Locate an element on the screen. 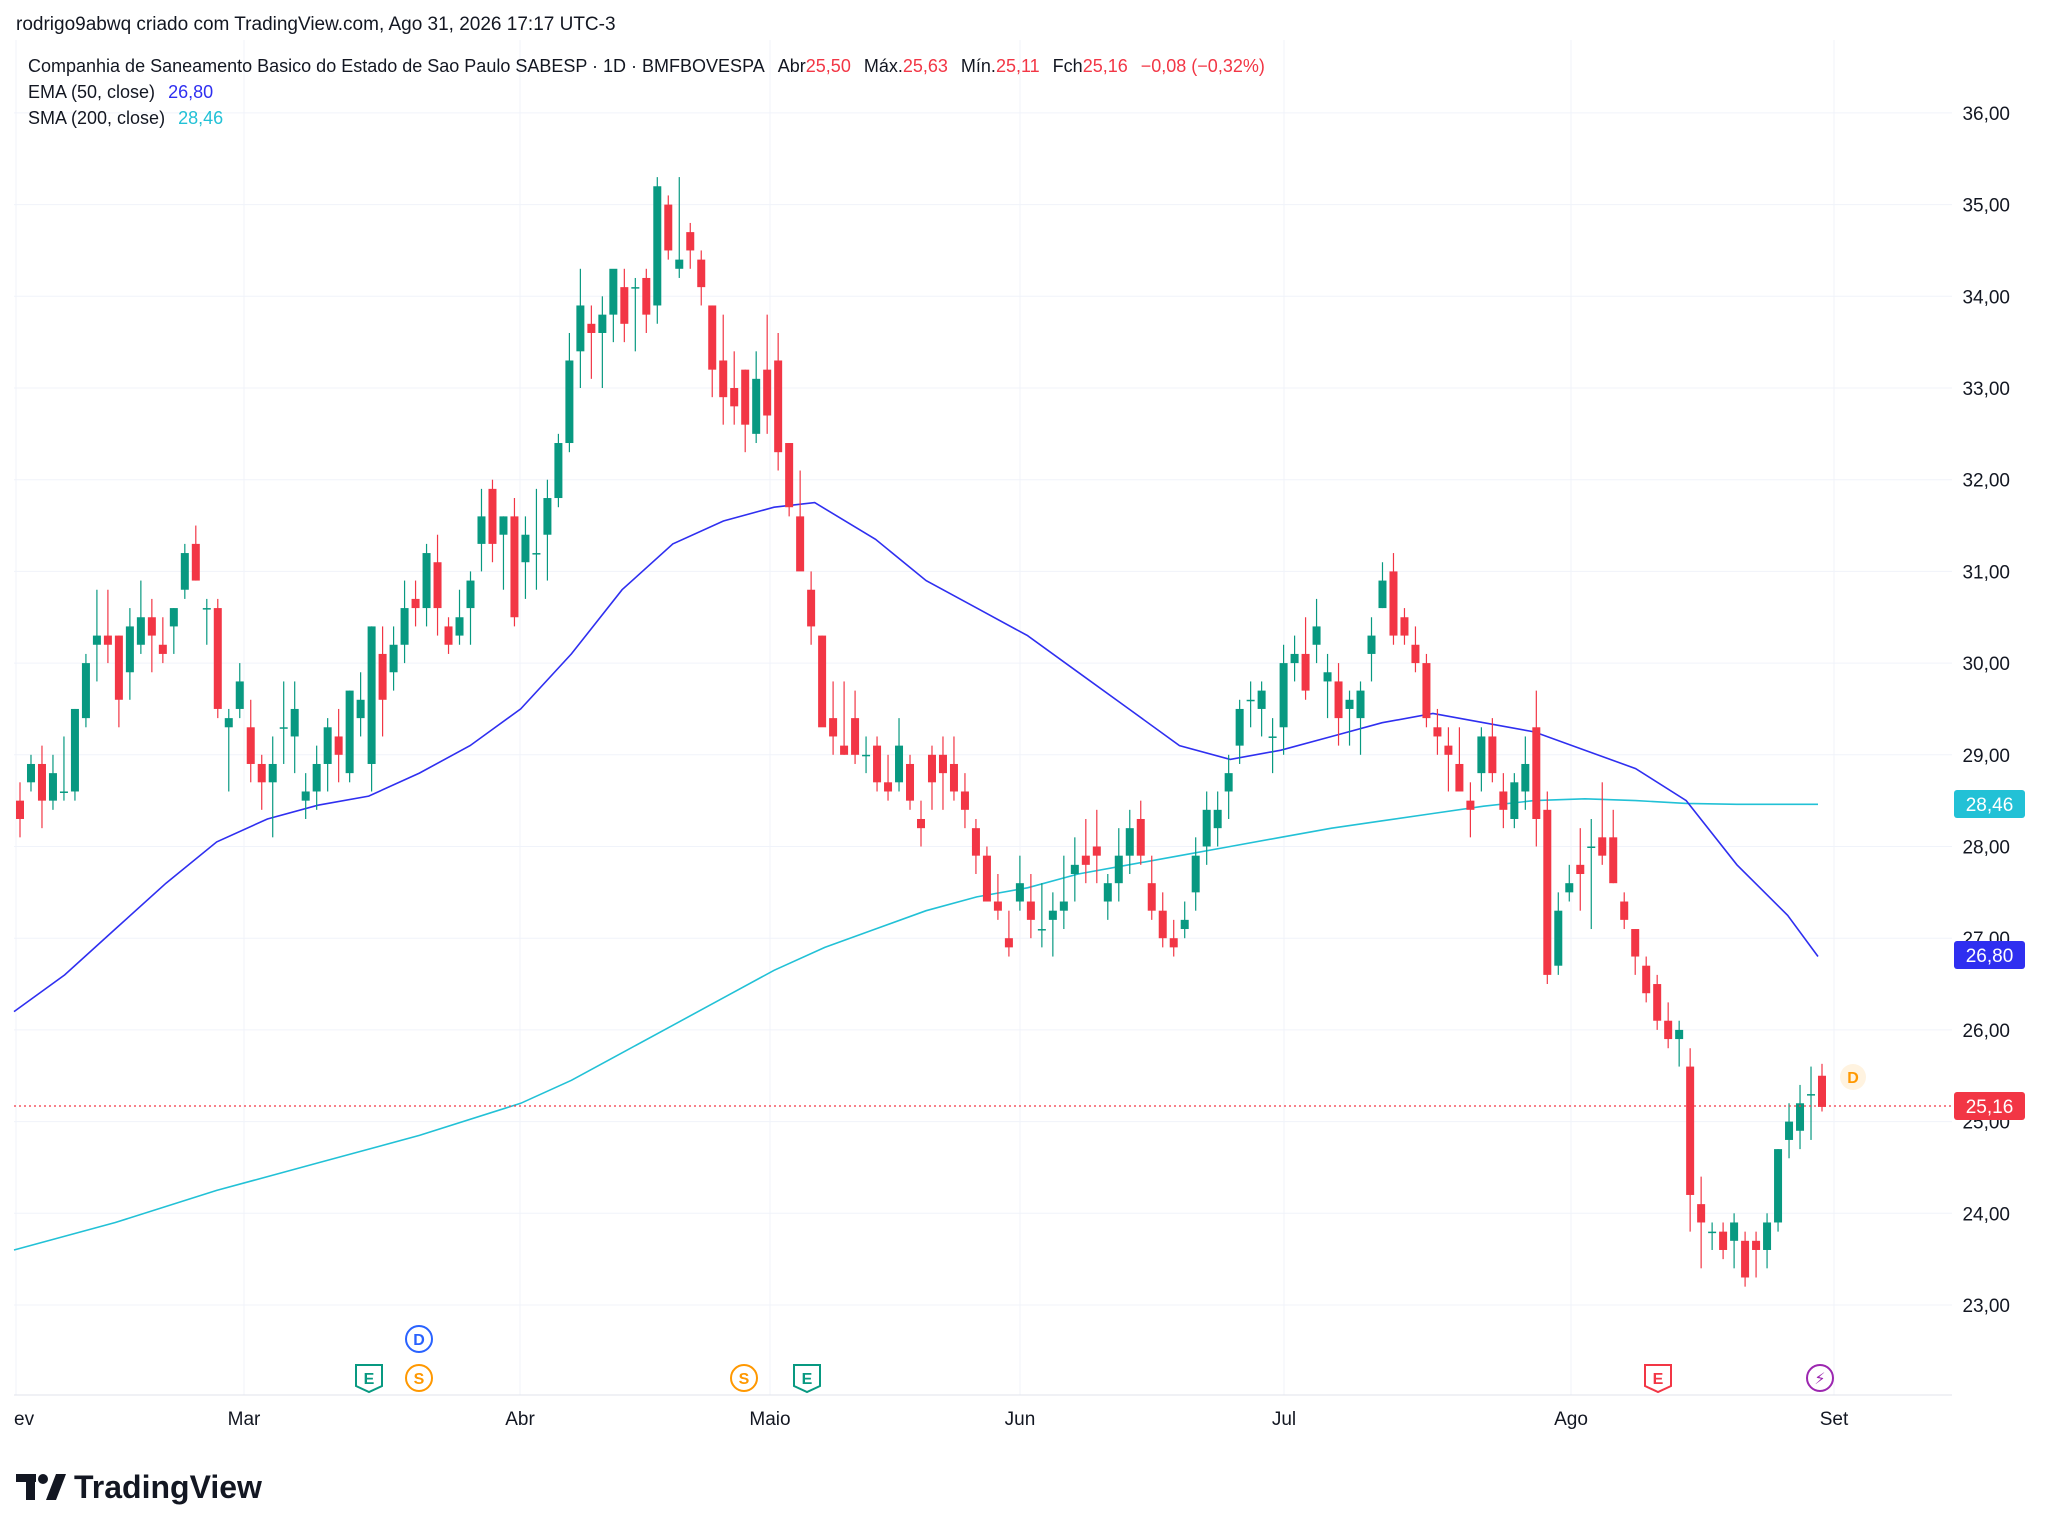  event-marker-dividend: D is located at coordinates (419, 1339).